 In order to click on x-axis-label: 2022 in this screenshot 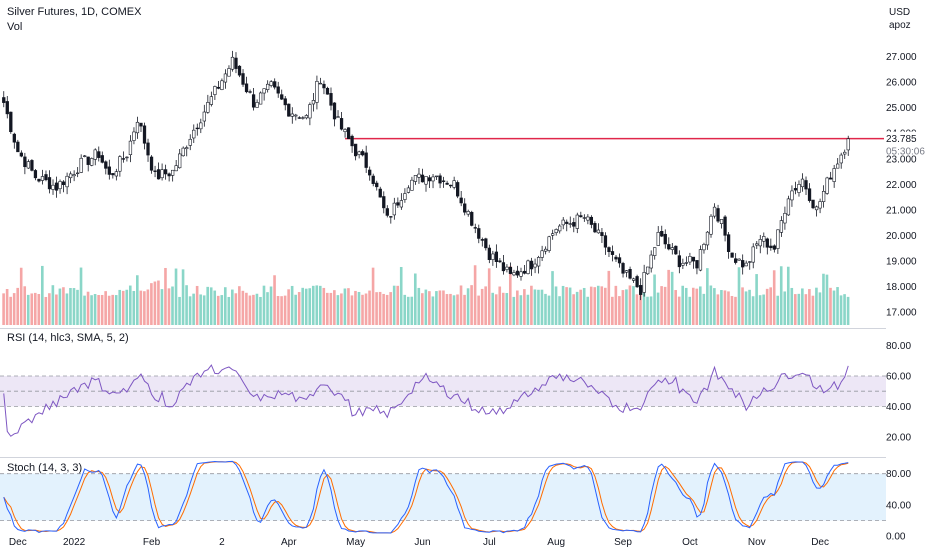, I will do `click(74, 542)`.